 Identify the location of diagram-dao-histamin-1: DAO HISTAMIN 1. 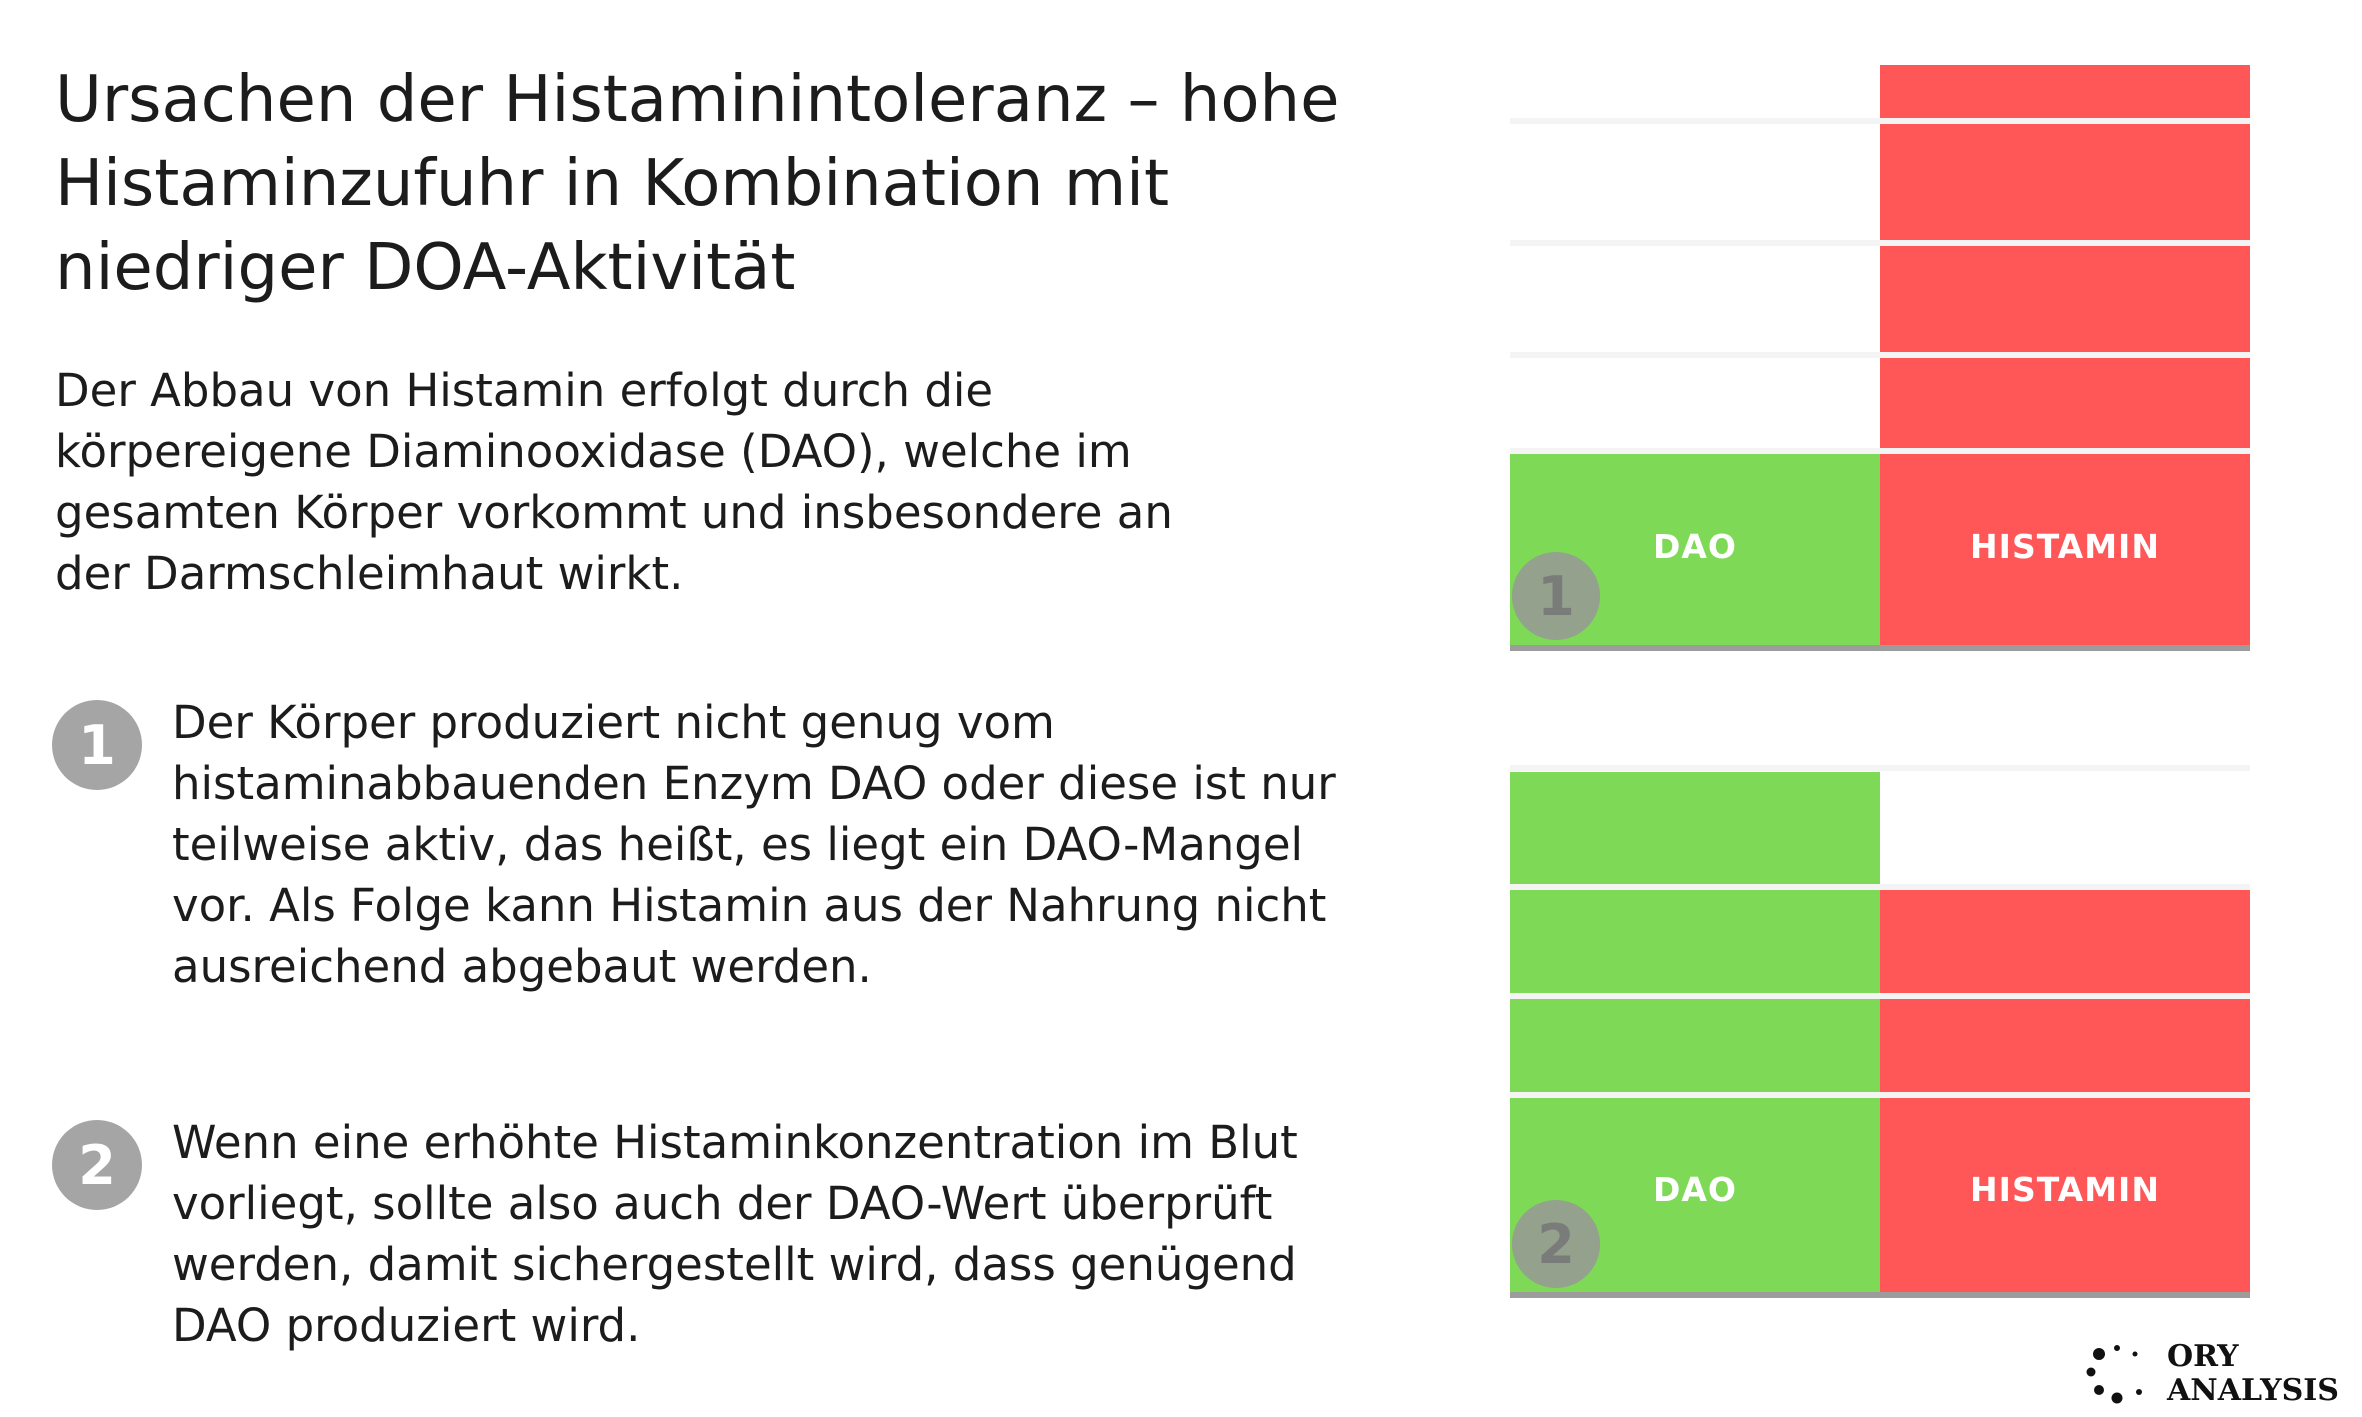
(1880, 358).